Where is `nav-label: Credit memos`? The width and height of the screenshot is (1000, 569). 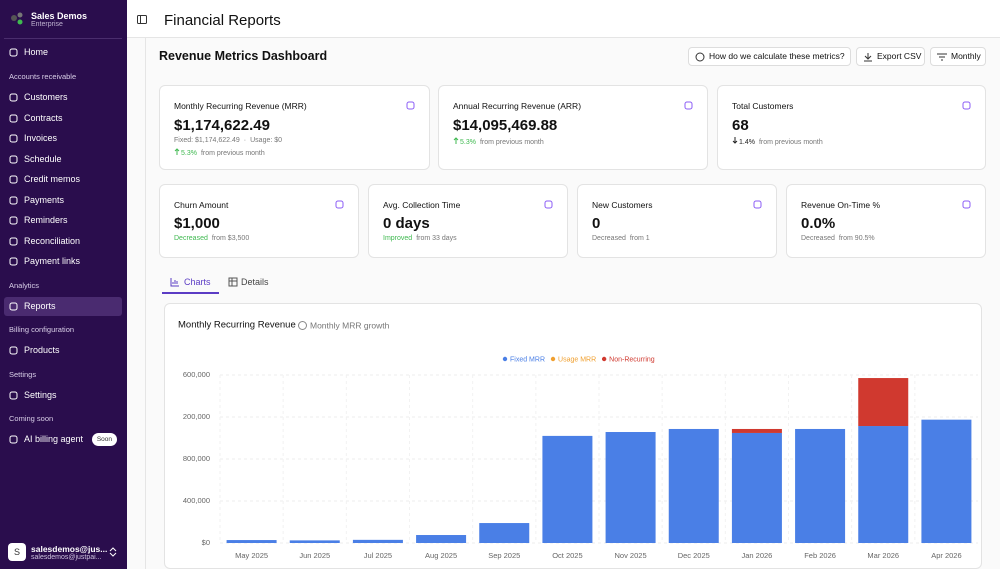
nav-label: Credit memos is located at coordinates (52, 179).